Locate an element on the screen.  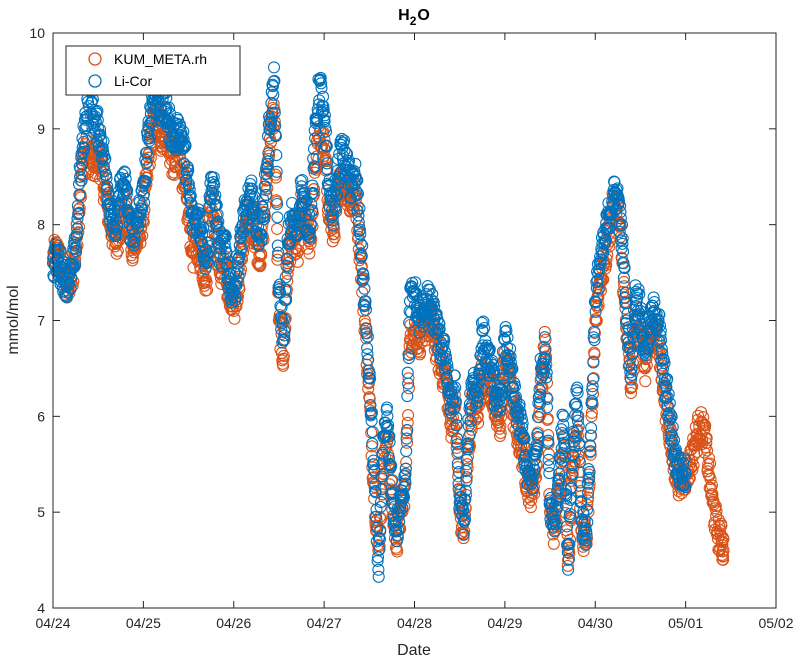
legend-label-licor: Li-Cor is located at coordinates (133, 81).